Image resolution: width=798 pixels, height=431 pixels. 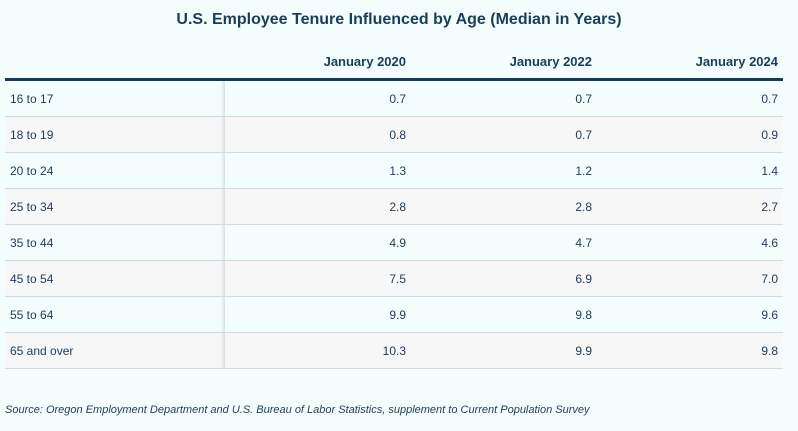 I want to click on table-cell: 7.5, so click(x=318, y=278).